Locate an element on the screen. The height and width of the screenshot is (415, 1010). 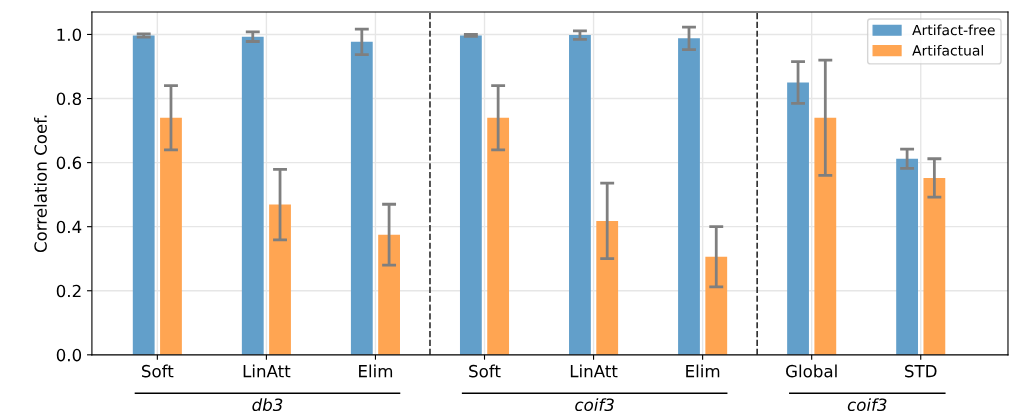
y-tick-label: 1.0 is located at coordinates (69, 35).